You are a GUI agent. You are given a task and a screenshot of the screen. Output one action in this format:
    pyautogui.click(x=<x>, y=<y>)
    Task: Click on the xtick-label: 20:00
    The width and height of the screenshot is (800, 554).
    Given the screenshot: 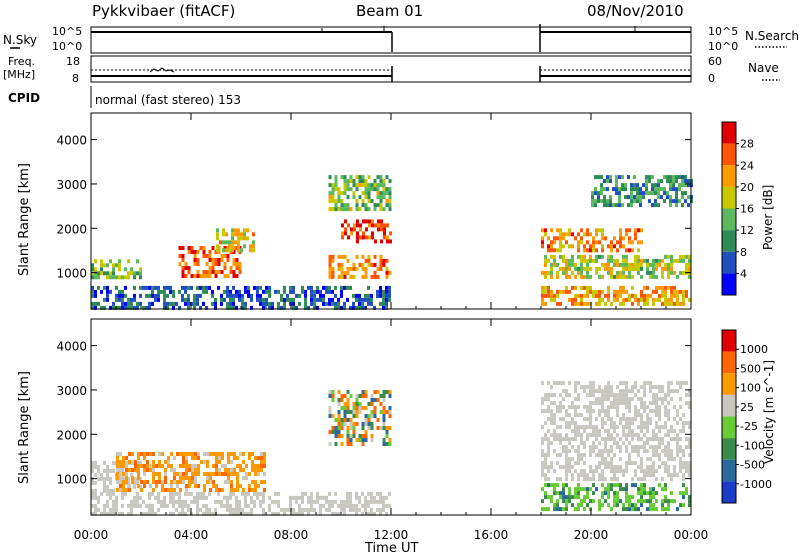 What is the action you would take?
    pyautogui.click(x=591, y=535)
    